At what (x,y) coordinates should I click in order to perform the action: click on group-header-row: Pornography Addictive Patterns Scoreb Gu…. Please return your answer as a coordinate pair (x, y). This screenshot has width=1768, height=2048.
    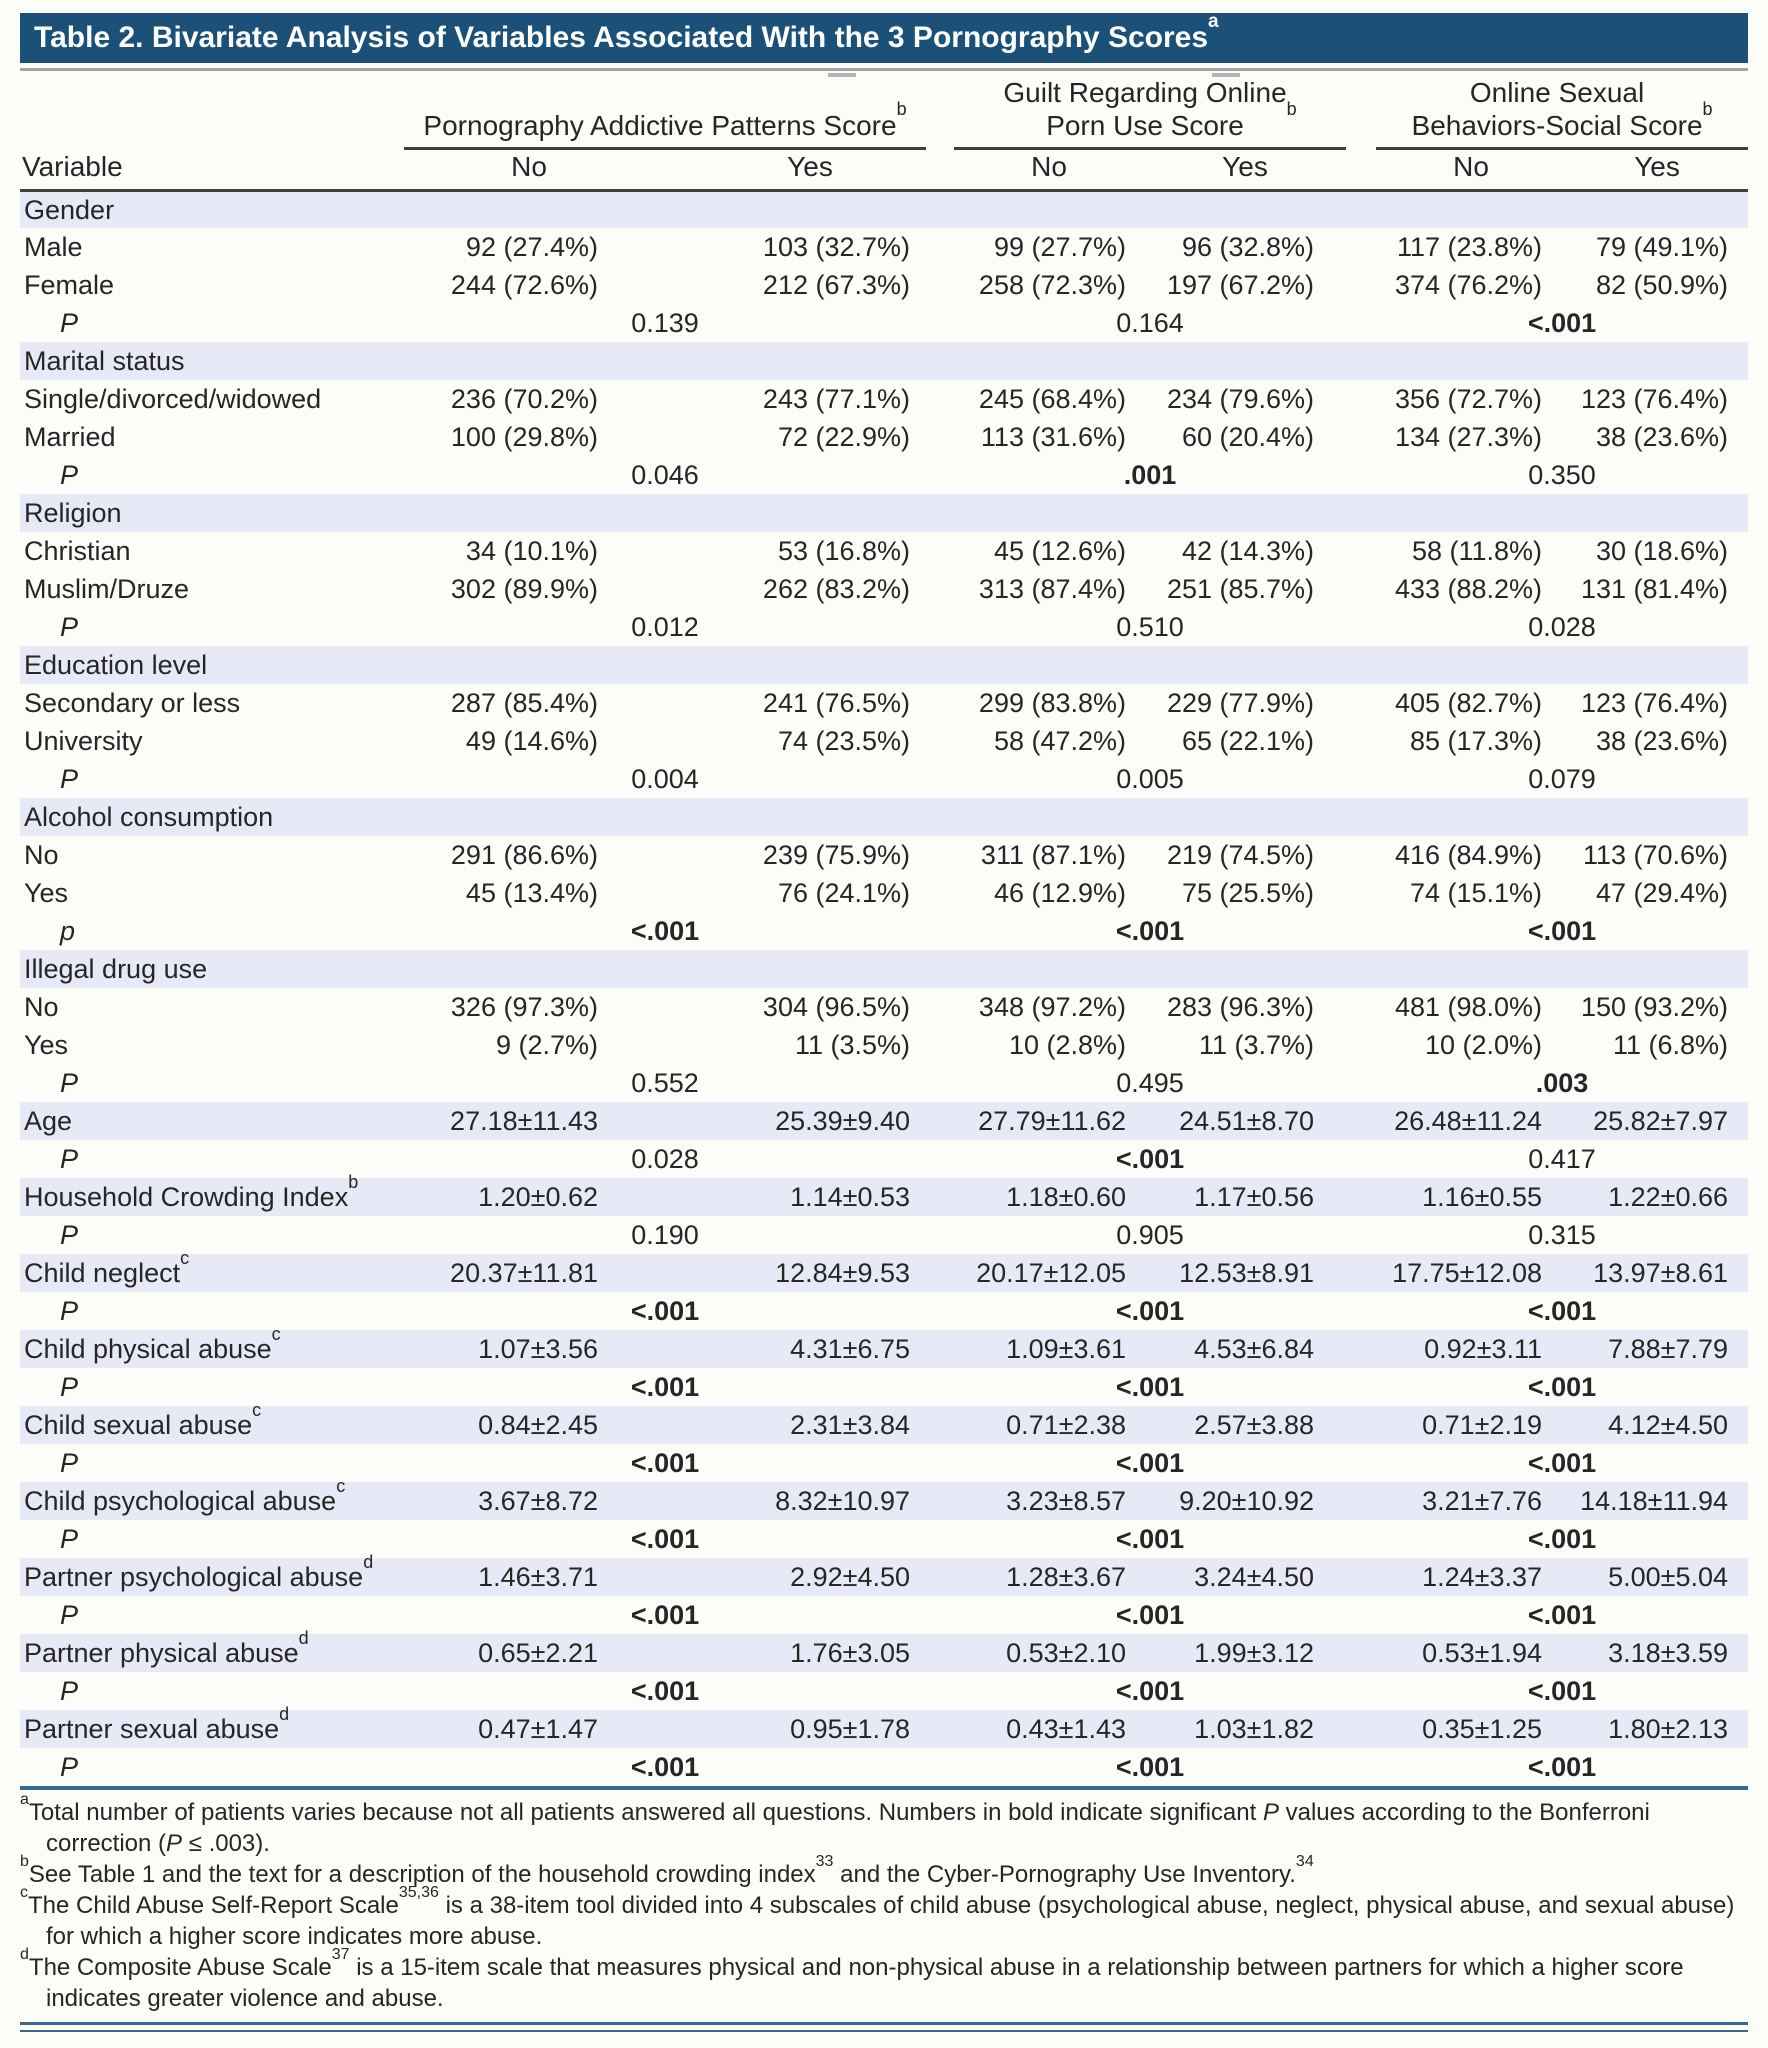
    Looking at the image, I should click on (884, 112).